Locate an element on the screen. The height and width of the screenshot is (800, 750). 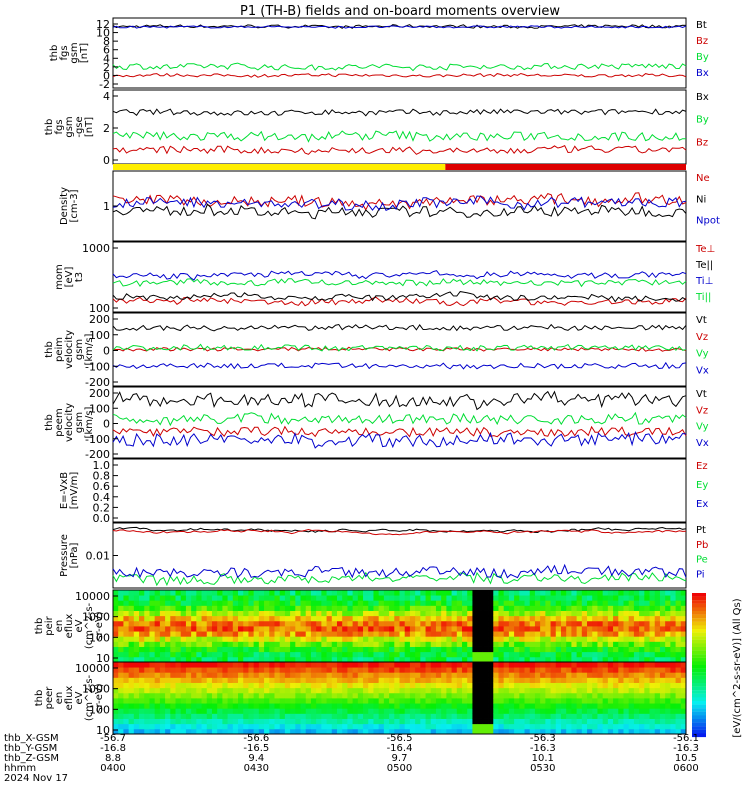
series-line-Bx is located at coordinates (399, 112).